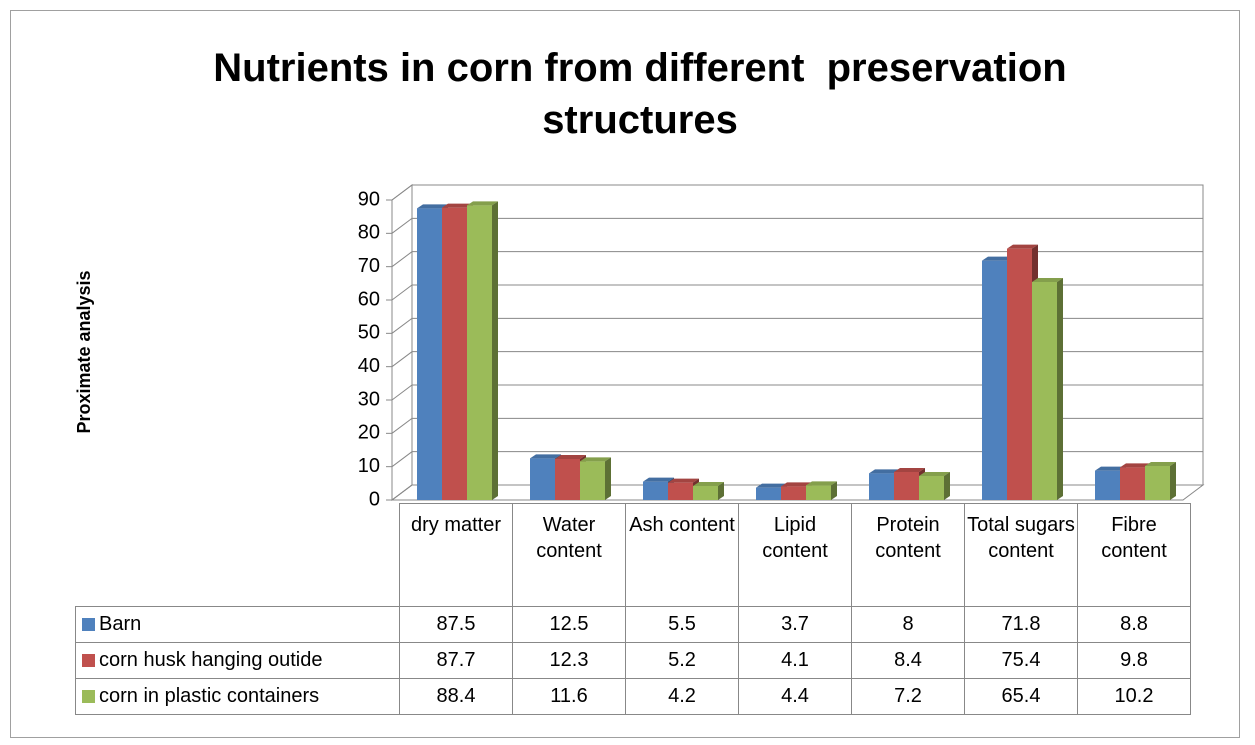  Describe the element at coordinates (795, 555) in the screenshot. I see `category-label: Lipid content` at that location.